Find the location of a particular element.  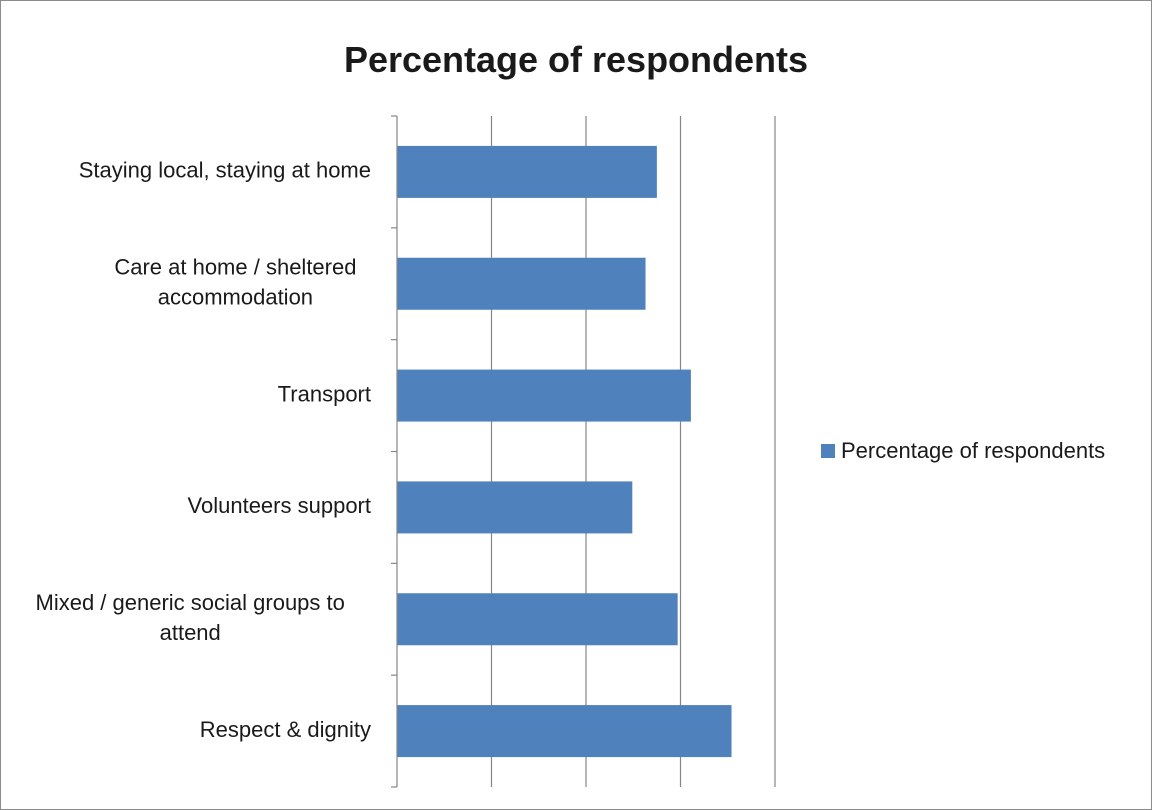

category-label: attend is located at coordinates (190, 632).